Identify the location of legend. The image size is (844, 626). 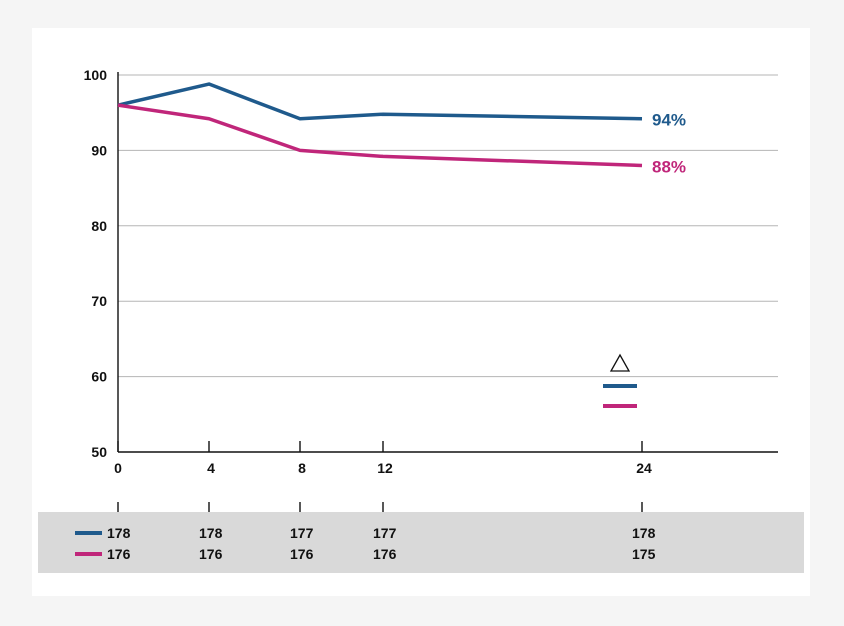
(620, 380).